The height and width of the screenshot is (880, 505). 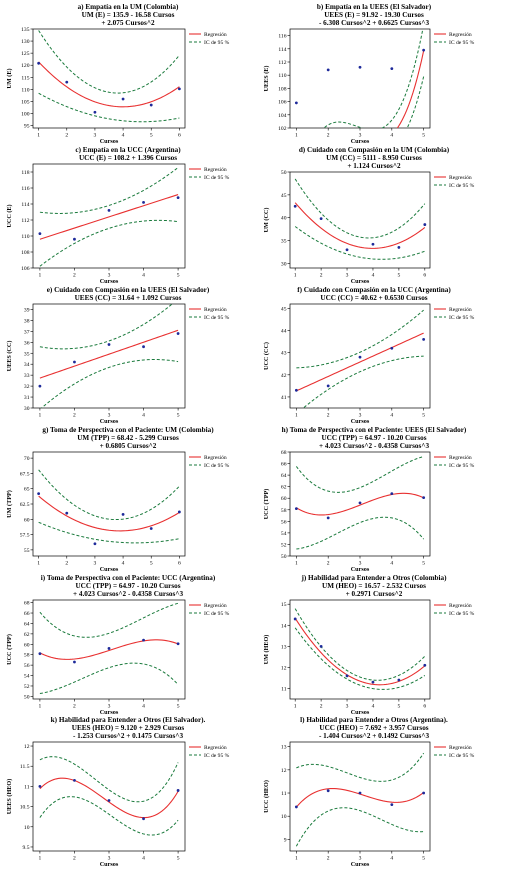 What do you see at coordinates (27, 747) in the screenshot?
I see `y-tick-label: 12` at bounding box center [27, 747].